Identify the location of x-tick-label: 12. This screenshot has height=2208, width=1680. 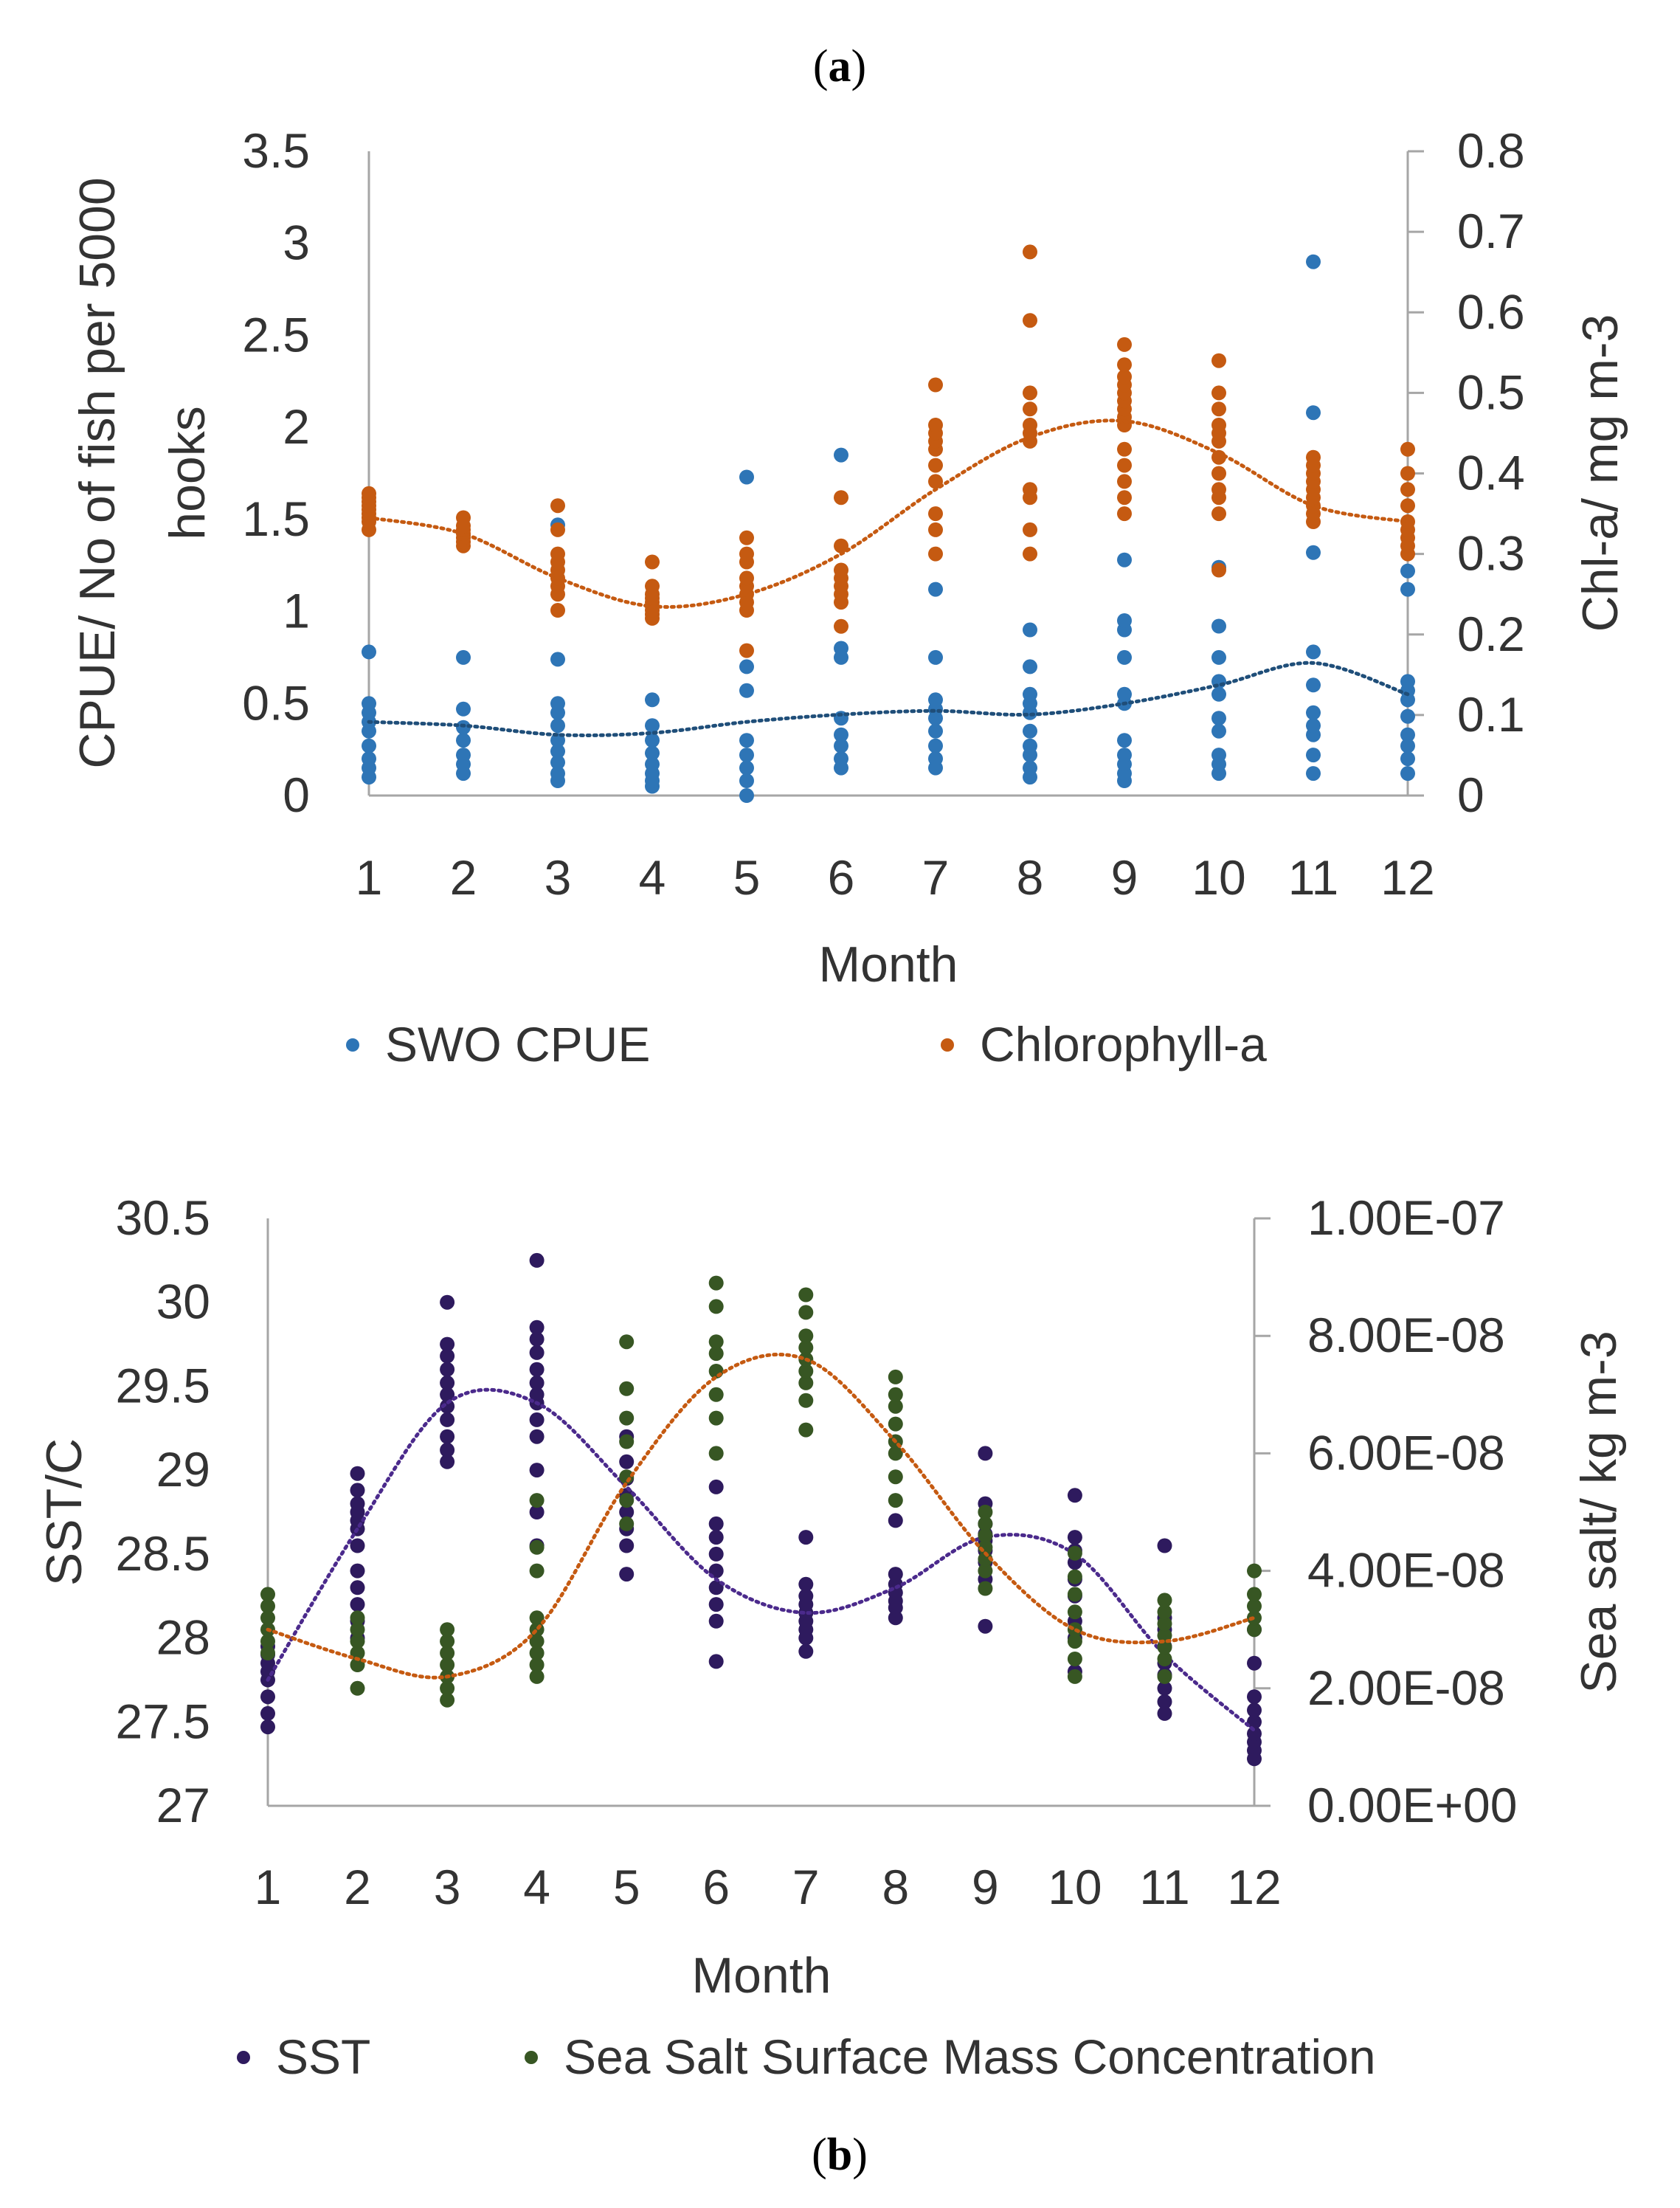
(1407, 877).